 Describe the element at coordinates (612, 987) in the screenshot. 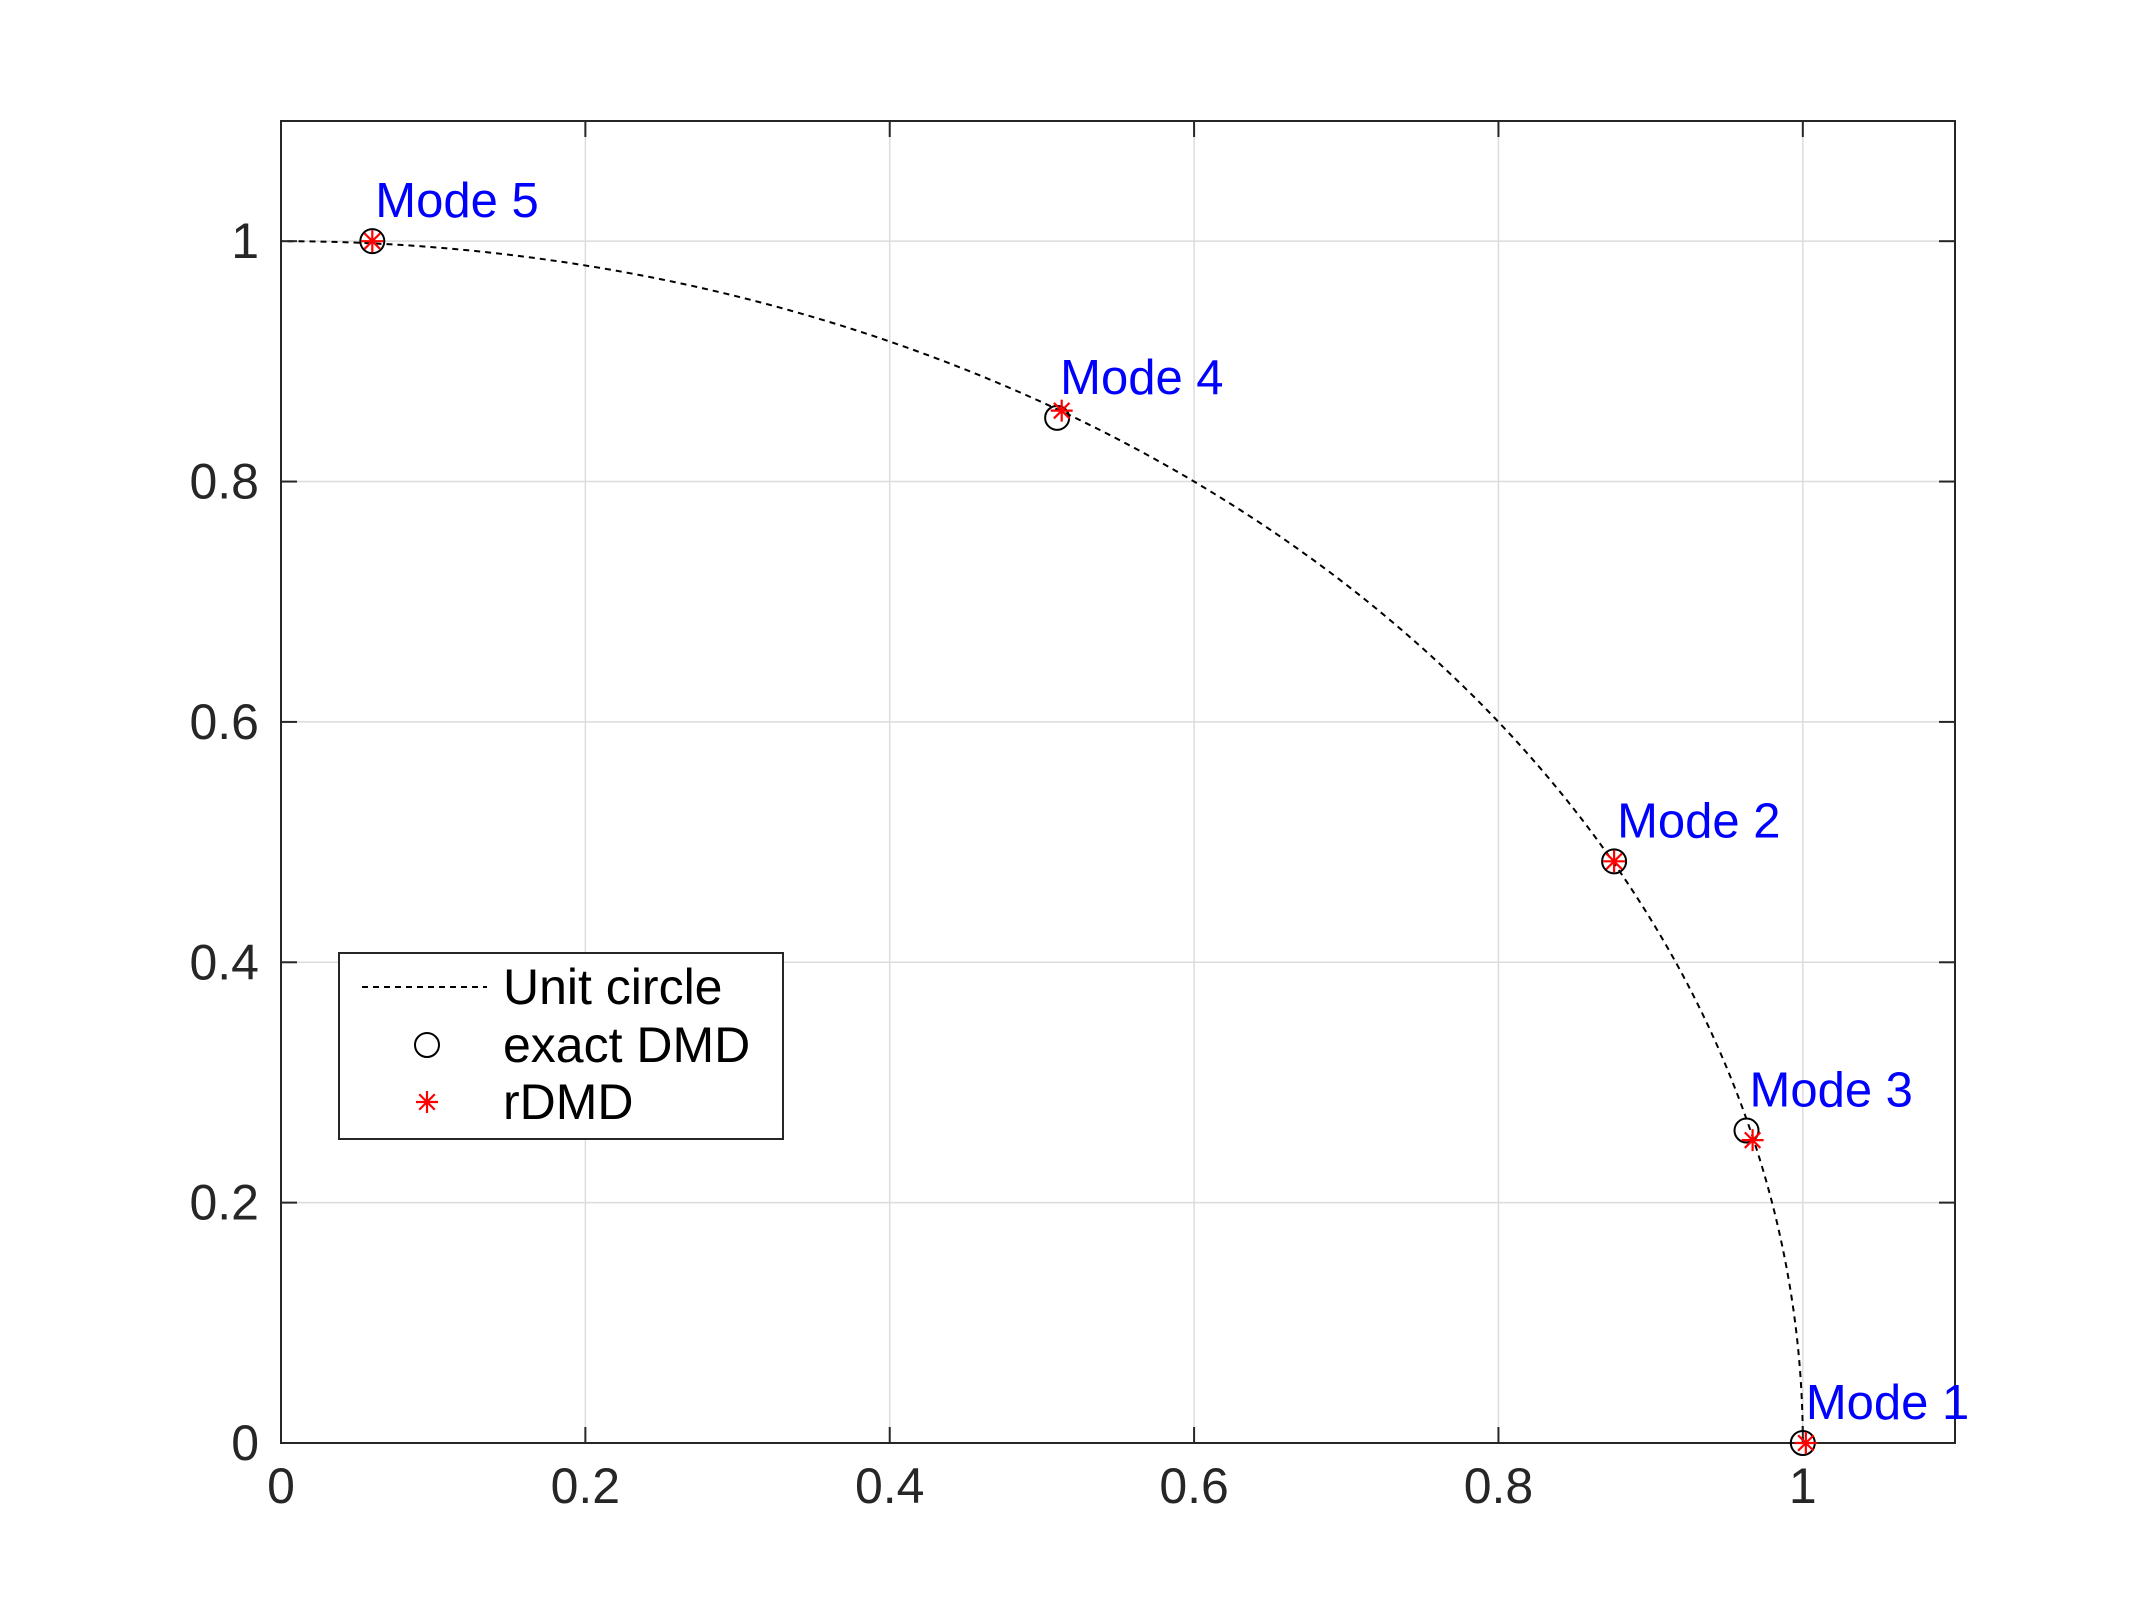

I see `legend-unit-circle-label: Unit circle` at that location.